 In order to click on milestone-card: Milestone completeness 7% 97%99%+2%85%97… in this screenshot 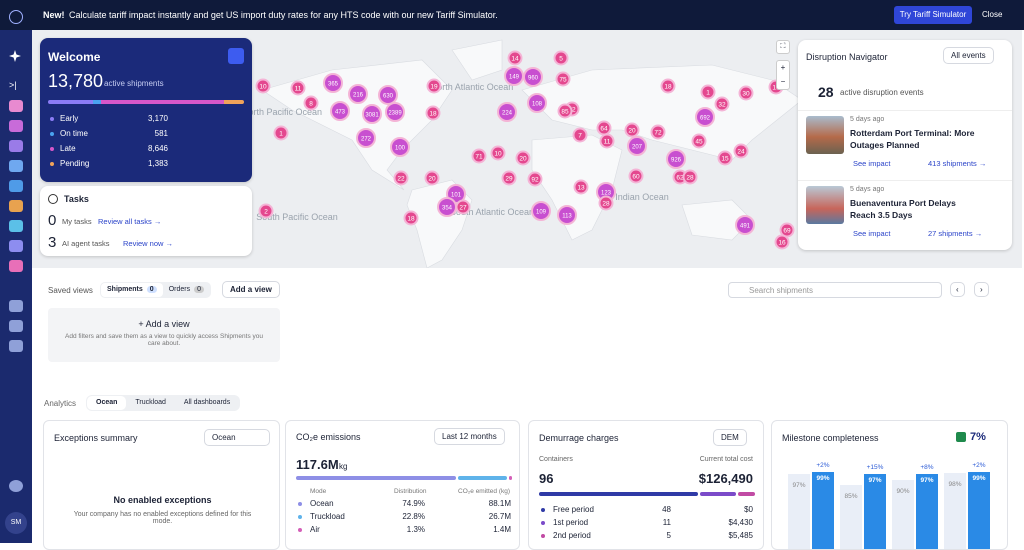, I will do `click(889, 485)`.